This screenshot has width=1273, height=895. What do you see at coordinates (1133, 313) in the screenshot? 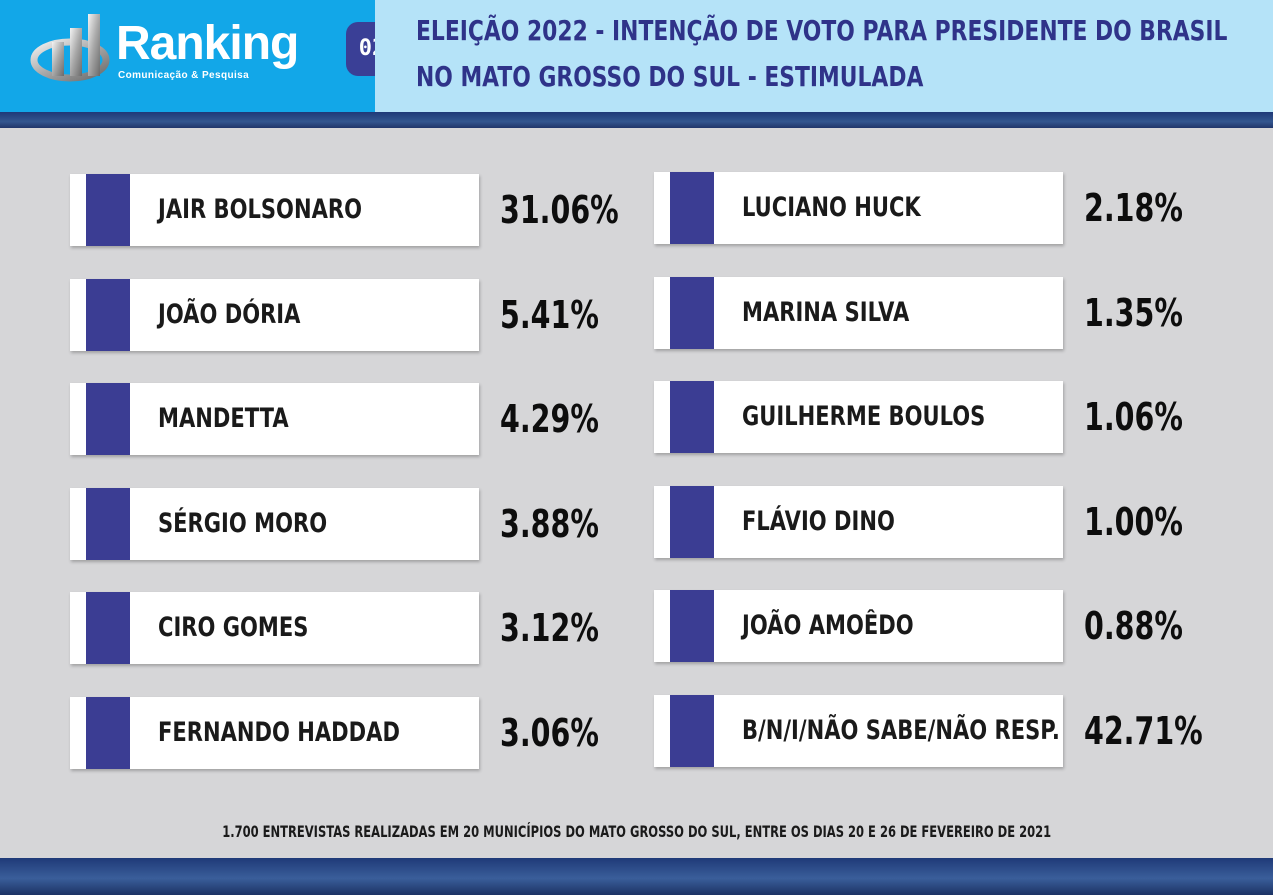
I see `candidate-percentage: 1.35%` at bounding box center [1133, 313].